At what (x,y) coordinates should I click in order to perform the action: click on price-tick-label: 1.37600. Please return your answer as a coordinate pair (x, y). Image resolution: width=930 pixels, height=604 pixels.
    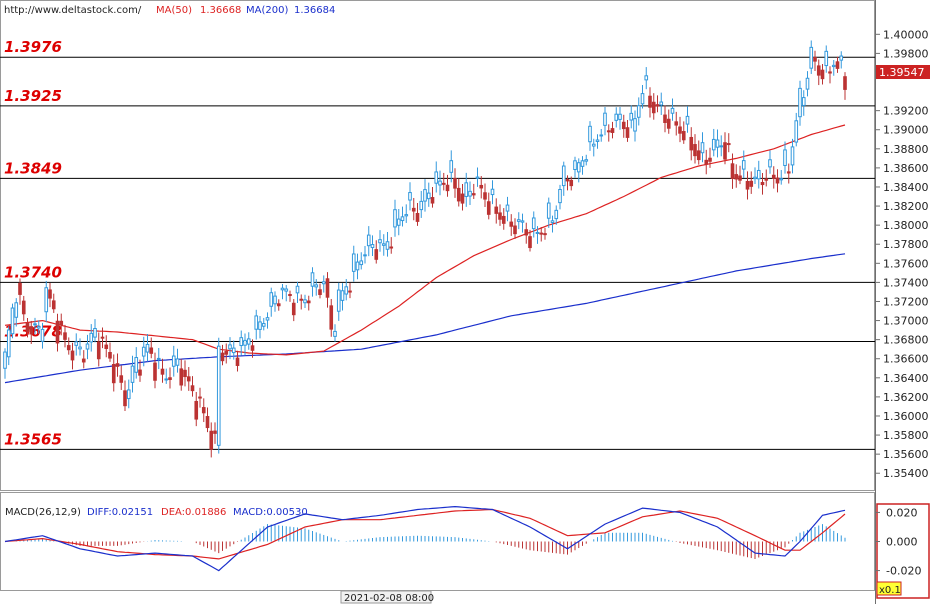
    Looking at the image, I should click on (906, 263).